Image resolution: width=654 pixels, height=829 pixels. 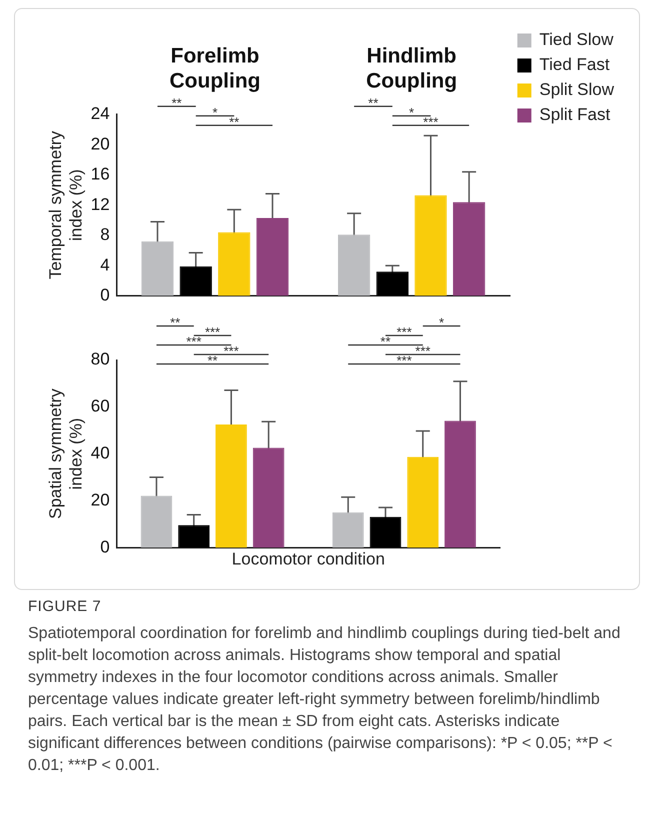 I want to click on legend-label: Tied Fast, so click(x=574, y=64).